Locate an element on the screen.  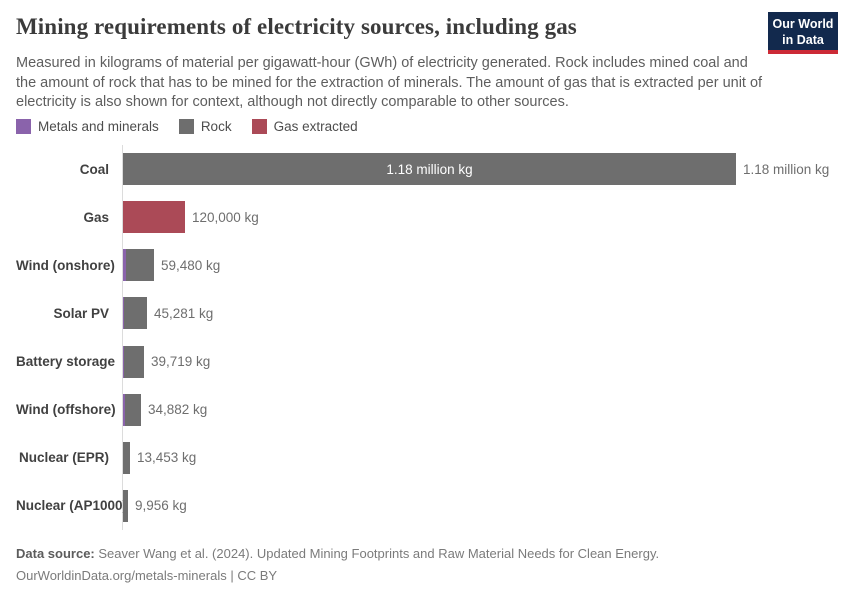
bar: 1.18 million kg is located at coordinates (429, 169).